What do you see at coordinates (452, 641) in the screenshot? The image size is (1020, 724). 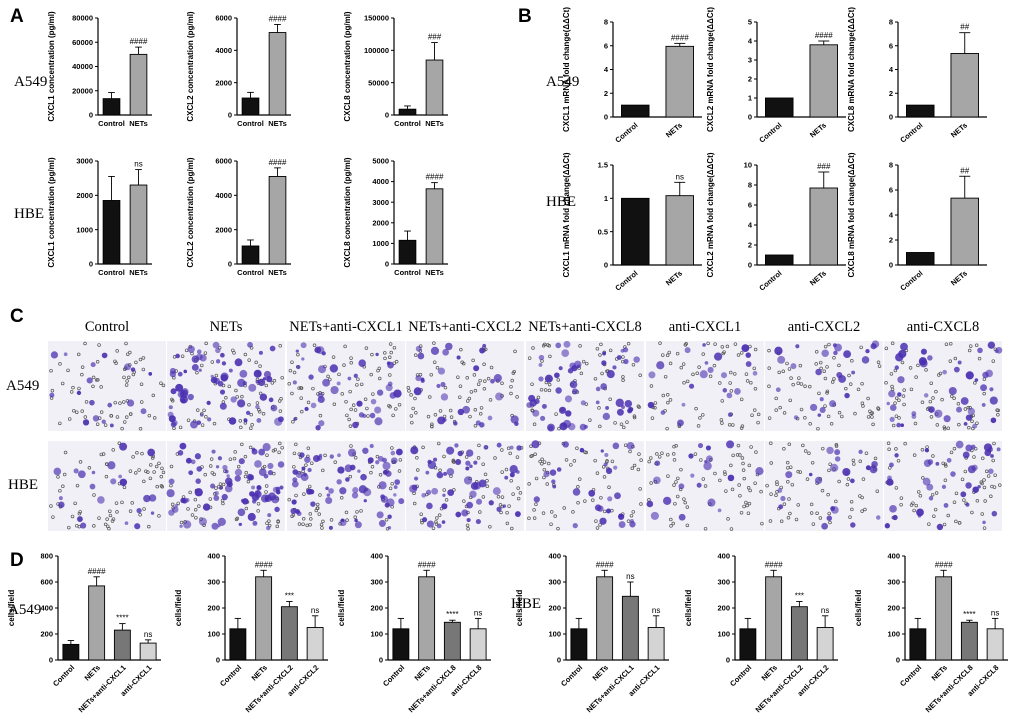 I see `bar-nets-anti-cxcl8` at bounding box center [452, 641].